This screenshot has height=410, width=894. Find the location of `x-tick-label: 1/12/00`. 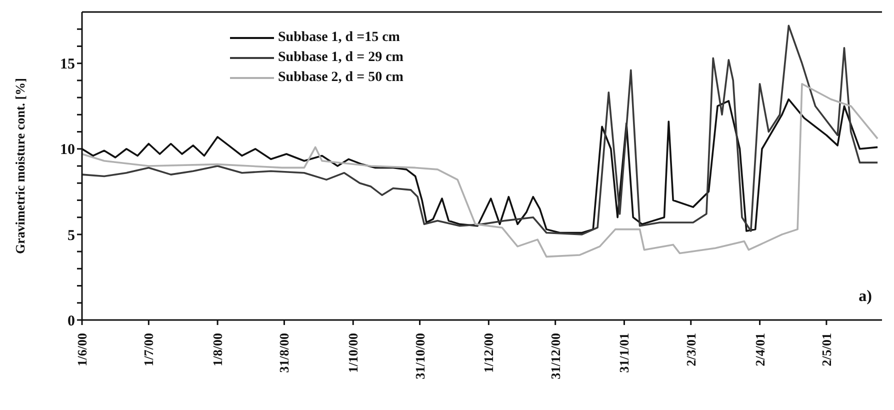

x-tick-label: 1/12/00 is located at coordinates (488, 353).